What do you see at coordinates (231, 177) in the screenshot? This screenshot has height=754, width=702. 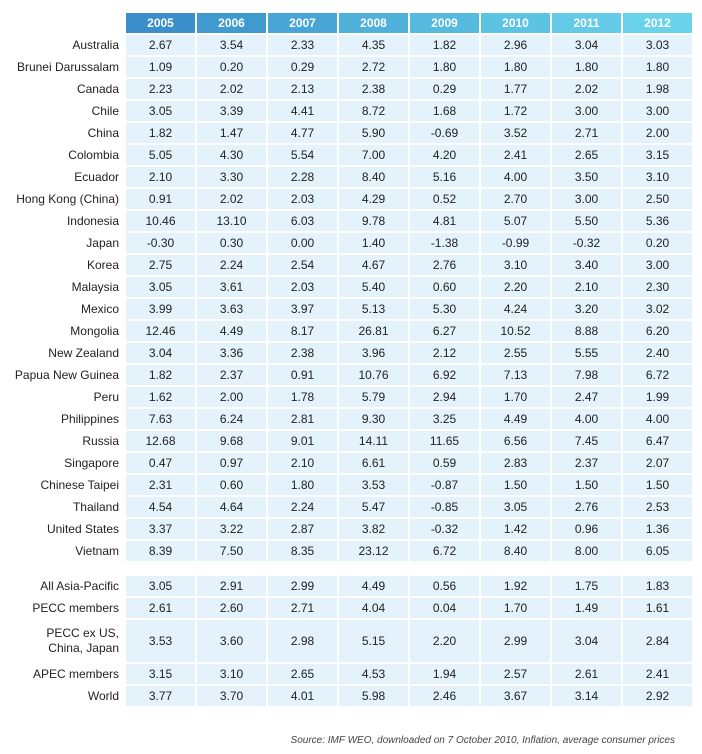 I see `value-cell-2006: 3.30` at bounding box center [231, 177].